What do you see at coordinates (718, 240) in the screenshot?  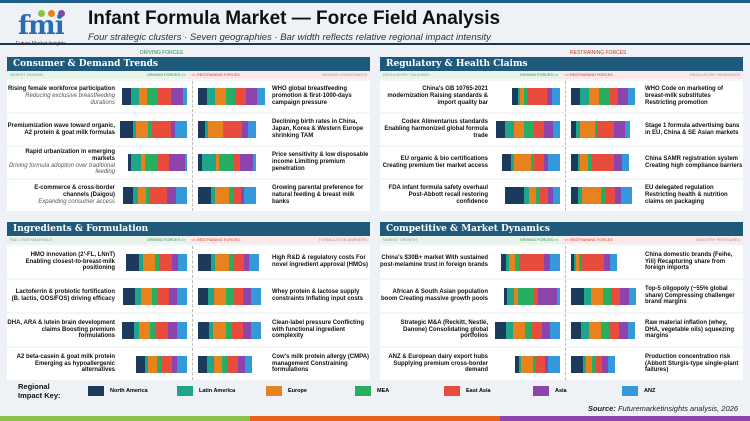 I see `right-sub-label: INDUSTRY PRESSURES` at bounding box center [718, 240].